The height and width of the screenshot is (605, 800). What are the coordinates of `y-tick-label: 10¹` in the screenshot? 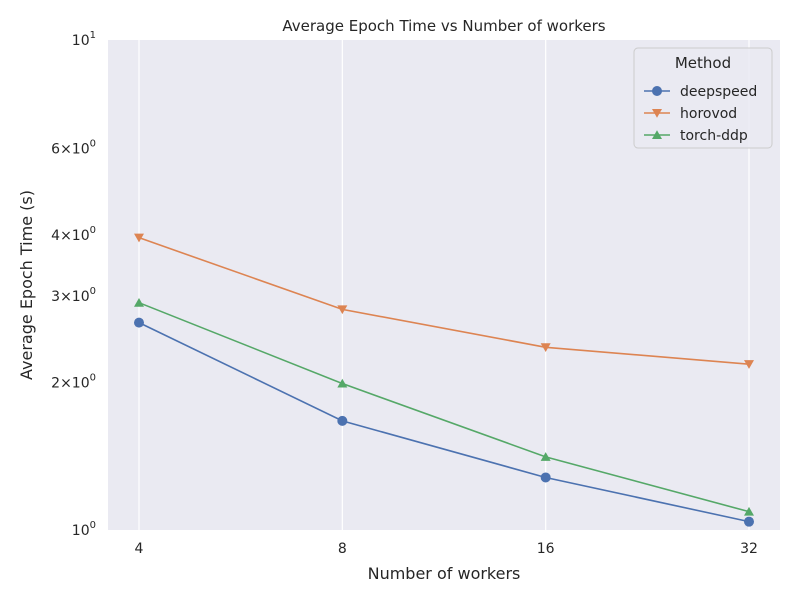 It's located at (84, 39).